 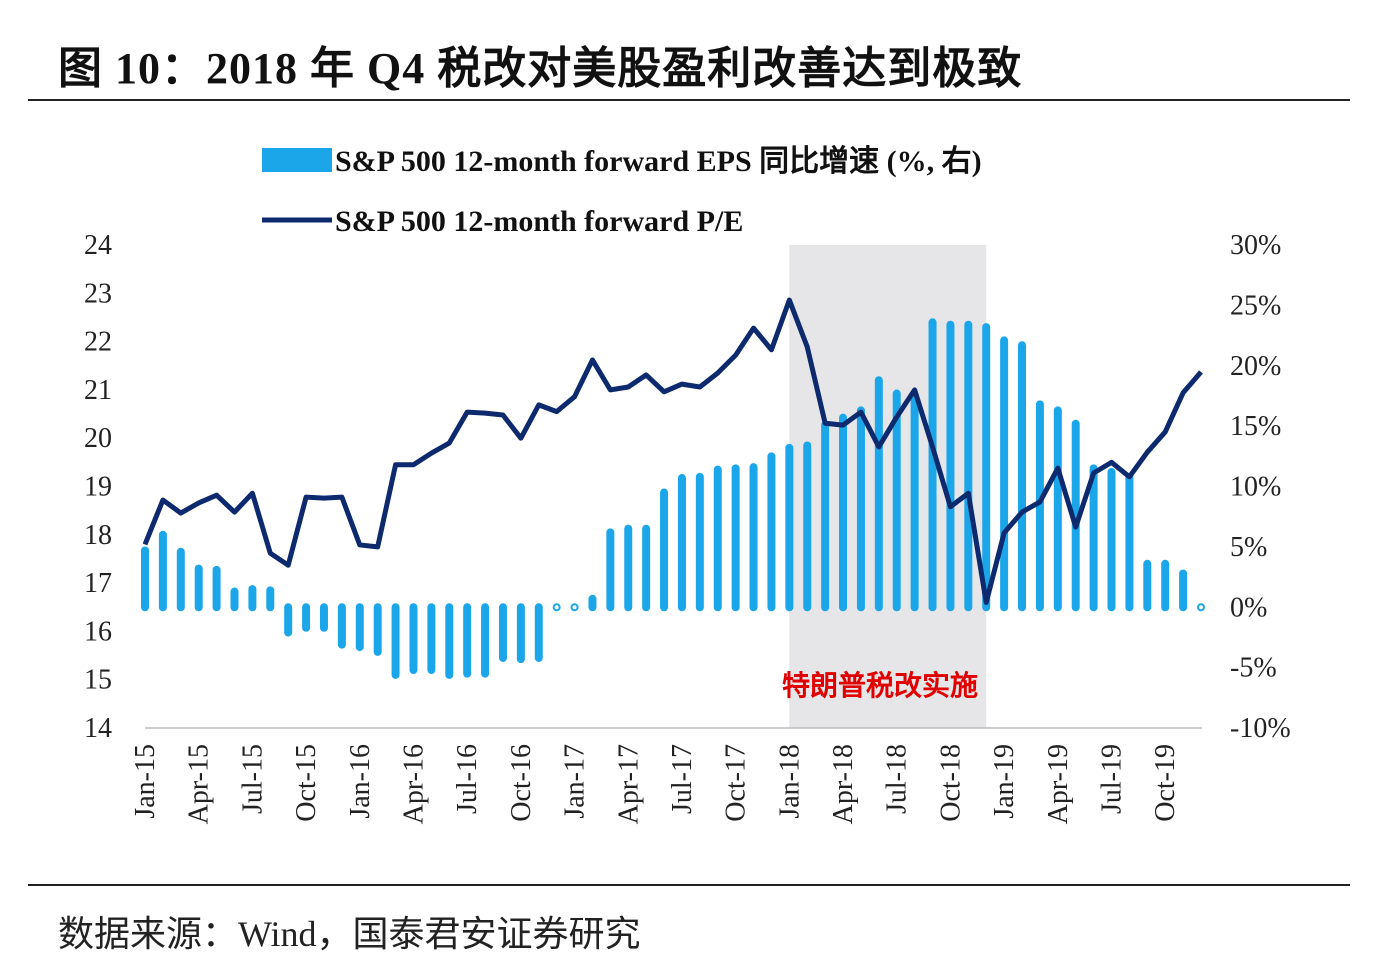 What do you see at coordinates (540, 68) in the screenshot?
I see `figure-title: 图 10：2018 年 Q4 税改对美股盈利改善达到极致` at bounding box center [540, 68].